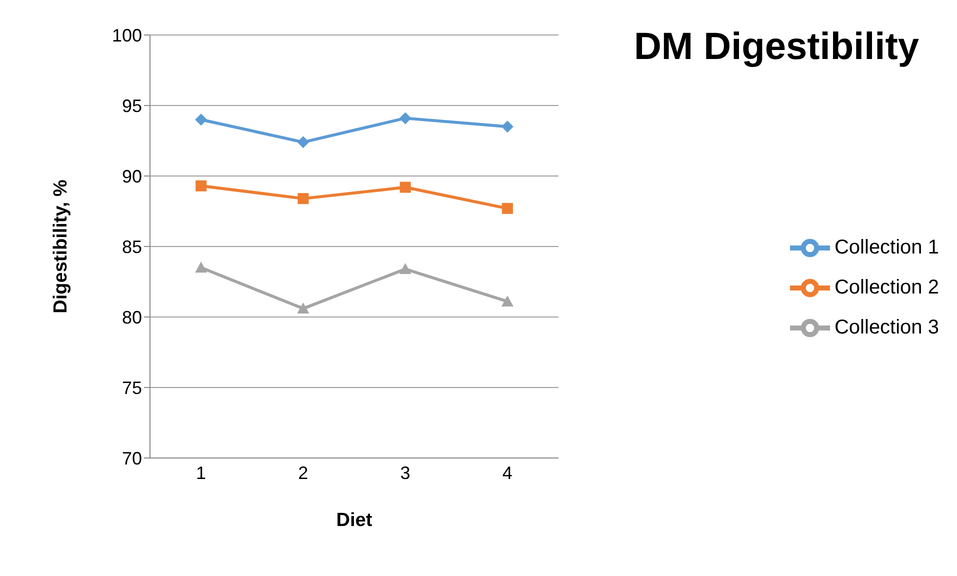  I want to click on x-tick-label: 4, so click(507, 472).